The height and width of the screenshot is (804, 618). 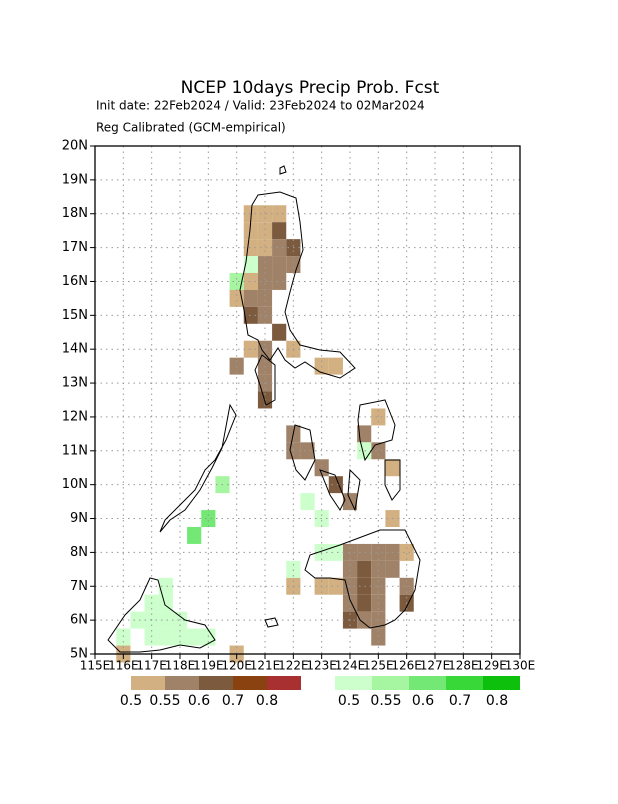 I want to click on y-tick-label: 16N, so click(x=75, y=281).